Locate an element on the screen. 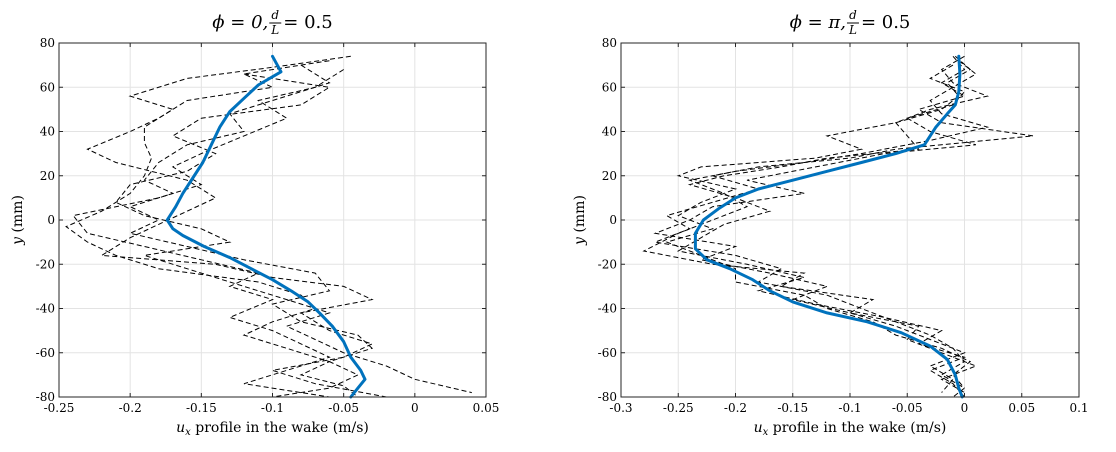  chart-title: ϕ = π, dL = 0.5 is located at coordinates (850, 22).